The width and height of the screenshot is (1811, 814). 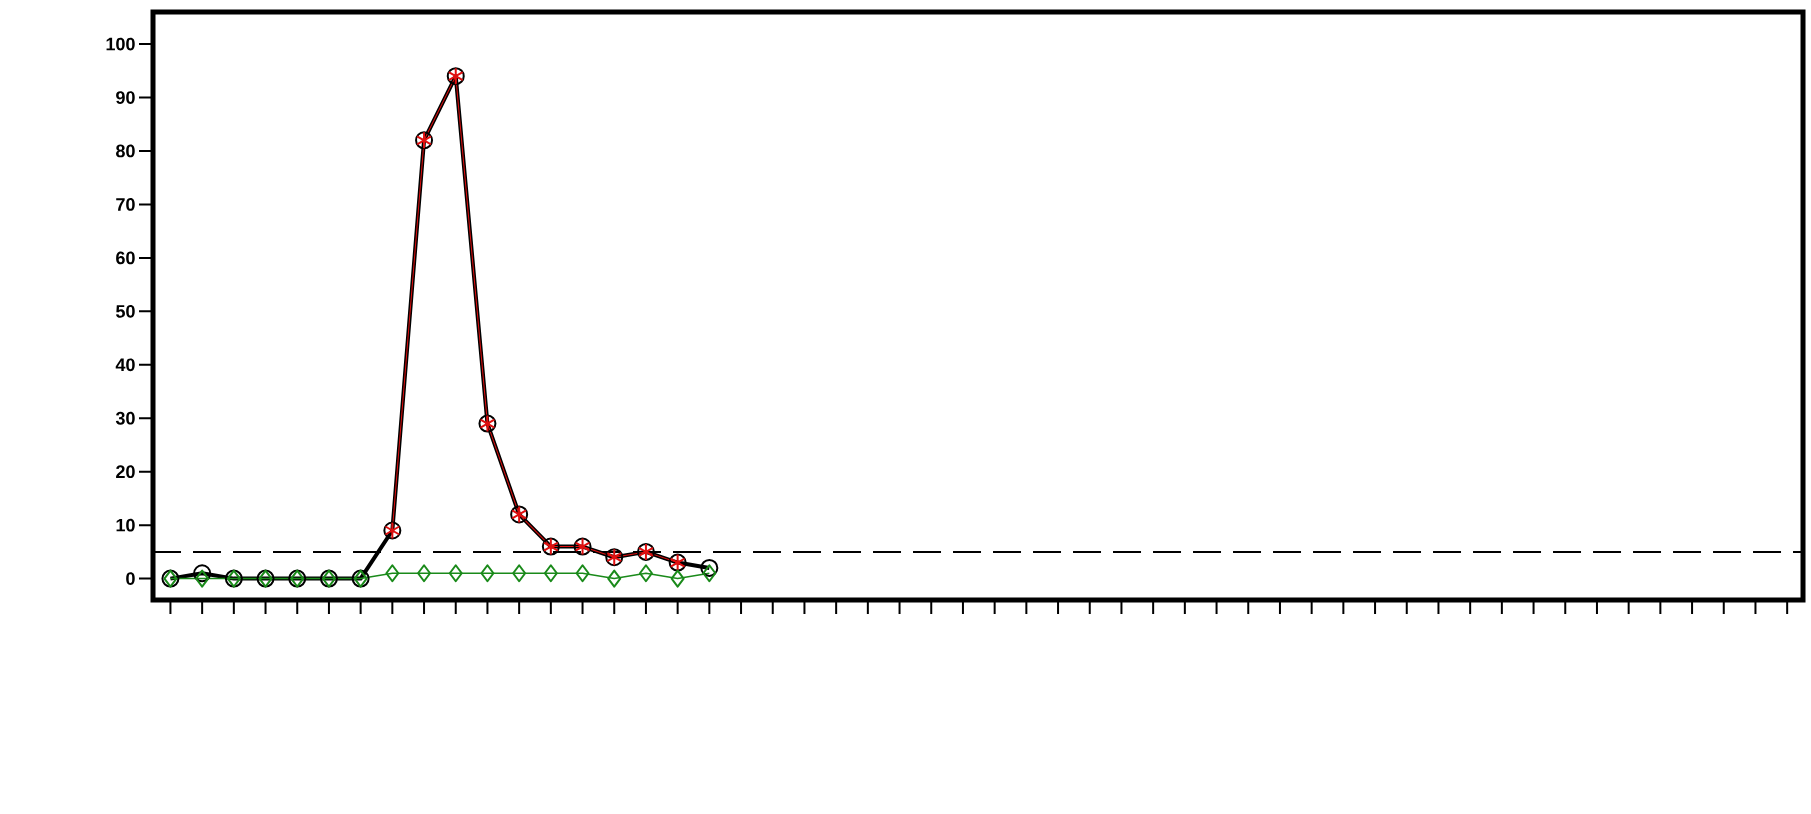 I want to click on y-tick-label: 40, so click(x=125, y=365).